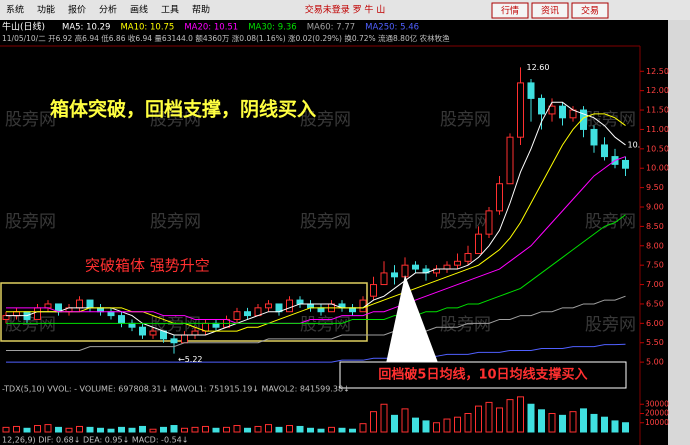 This screenshot has width=690, height=445. Describe the element at coordinates (538, 67) in the screenshot. I see `high-label: 12.60` at that location.